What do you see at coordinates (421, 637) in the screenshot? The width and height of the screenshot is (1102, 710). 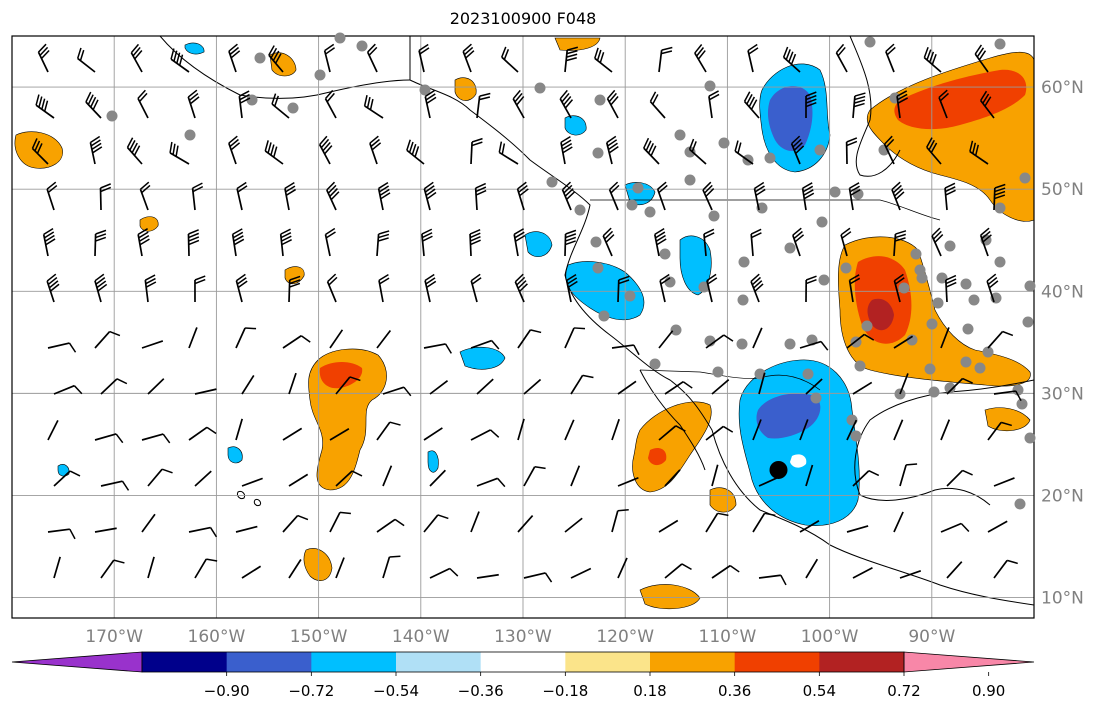 I see `longitude-label: 140°W` at bounding box center [421, 637].